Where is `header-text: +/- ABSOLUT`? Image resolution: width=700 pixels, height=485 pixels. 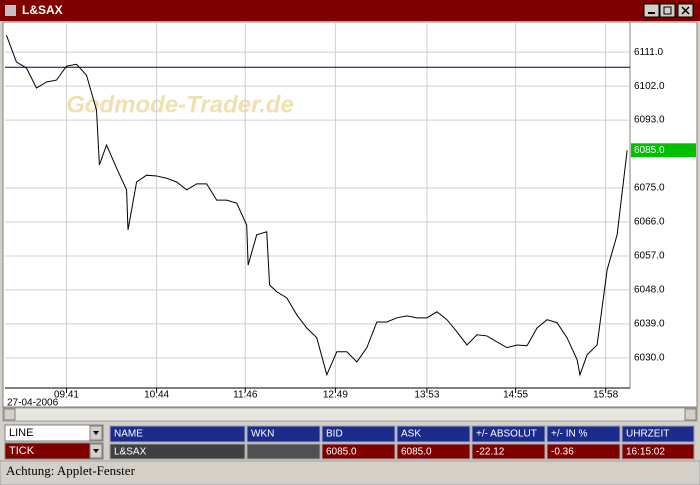
header-text: +/- ABSOLUT is located at coordinates (506, 434).